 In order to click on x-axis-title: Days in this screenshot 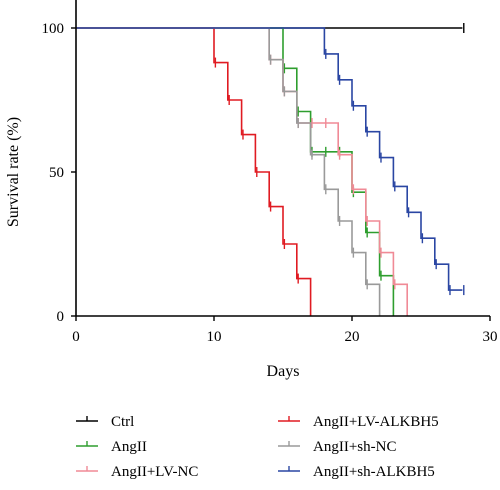, I will do `click(283, 371)`.